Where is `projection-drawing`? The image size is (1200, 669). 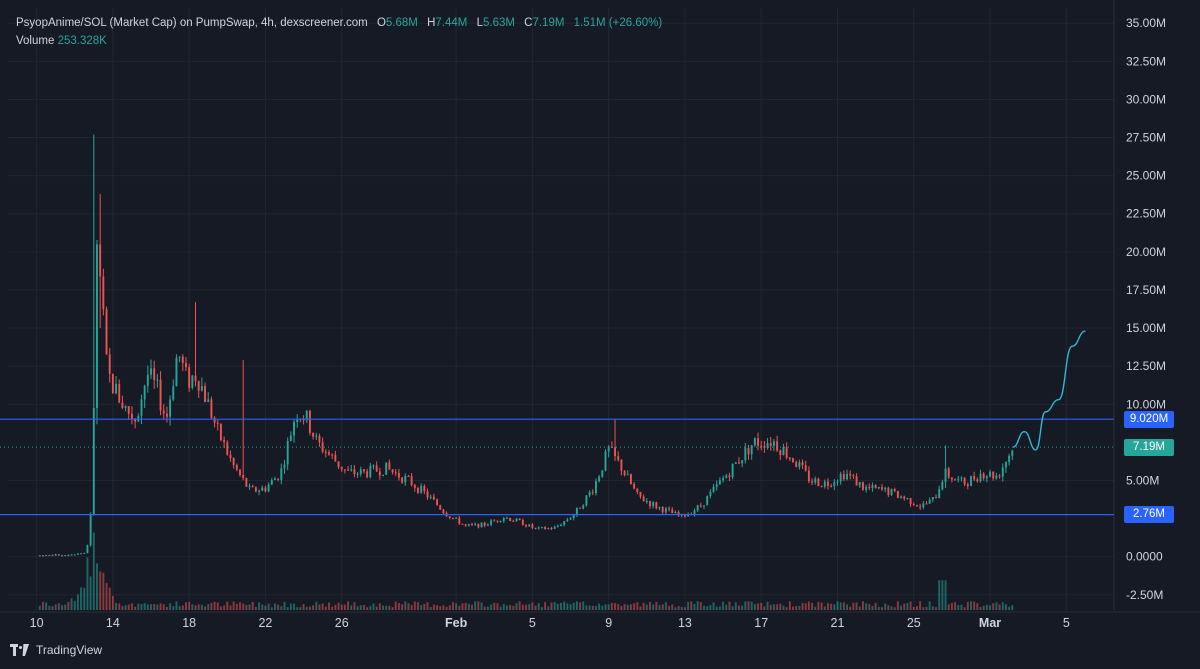 projection-drawing is located at coordinates (1049, 390).